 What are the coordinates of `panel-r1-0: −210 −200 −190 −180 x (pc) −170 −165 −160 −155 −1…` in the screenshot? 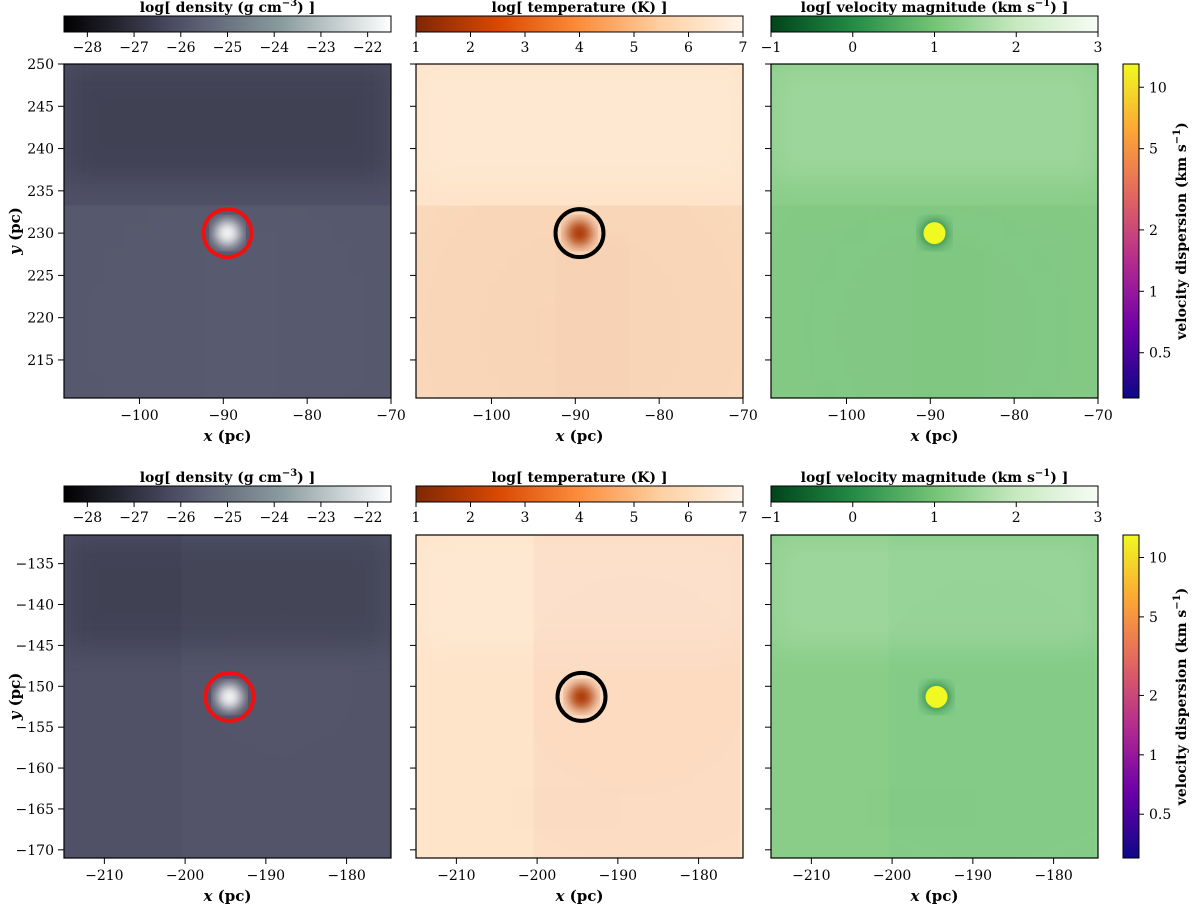 It's located at (199, 719).